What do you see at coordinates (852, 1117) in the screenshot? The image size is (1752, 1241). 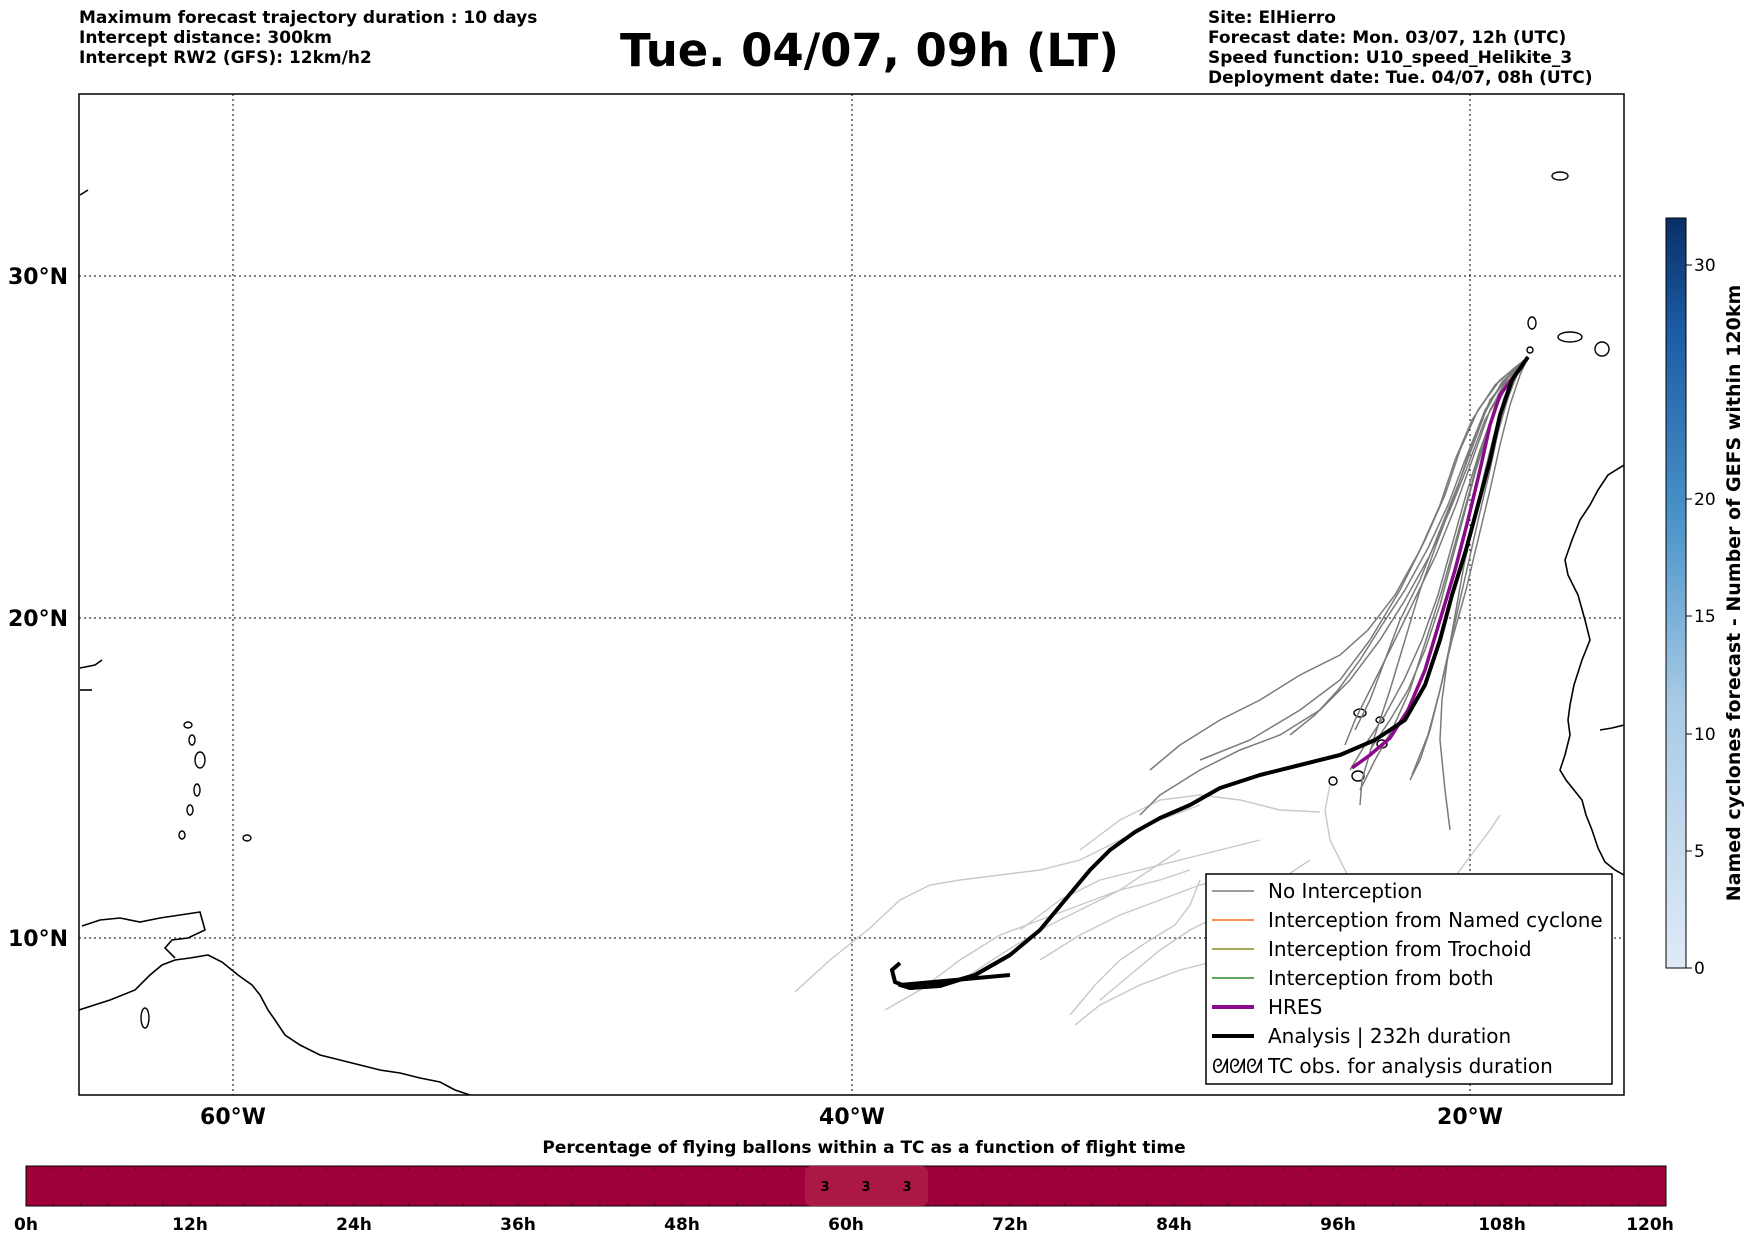 I see `lon-label-40w: 40°W` at bounding box center [852, 1117].